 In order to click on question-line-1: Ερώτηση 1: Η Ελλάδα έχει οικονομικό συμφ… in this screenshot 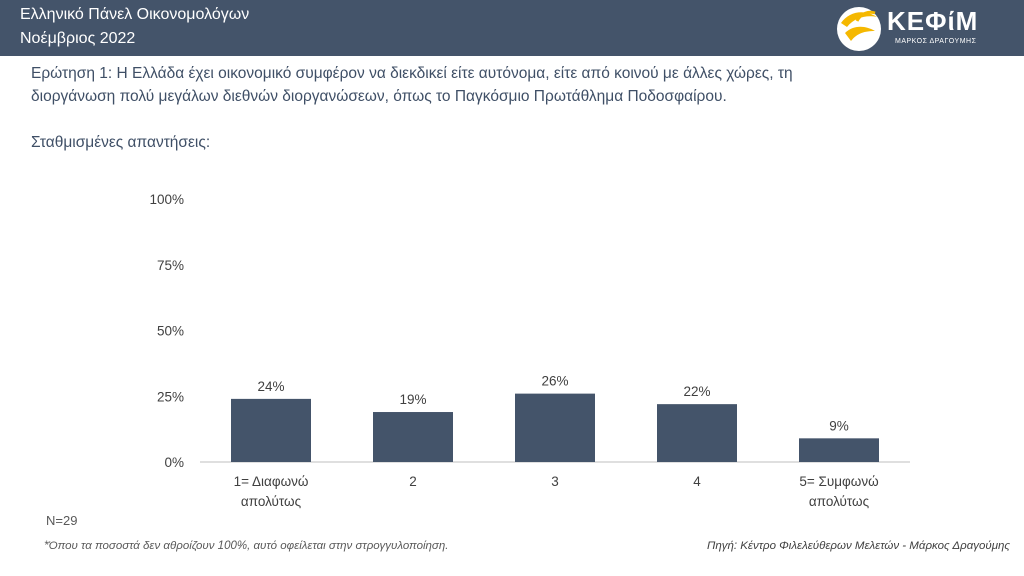, I will do `click(412, 73)`.